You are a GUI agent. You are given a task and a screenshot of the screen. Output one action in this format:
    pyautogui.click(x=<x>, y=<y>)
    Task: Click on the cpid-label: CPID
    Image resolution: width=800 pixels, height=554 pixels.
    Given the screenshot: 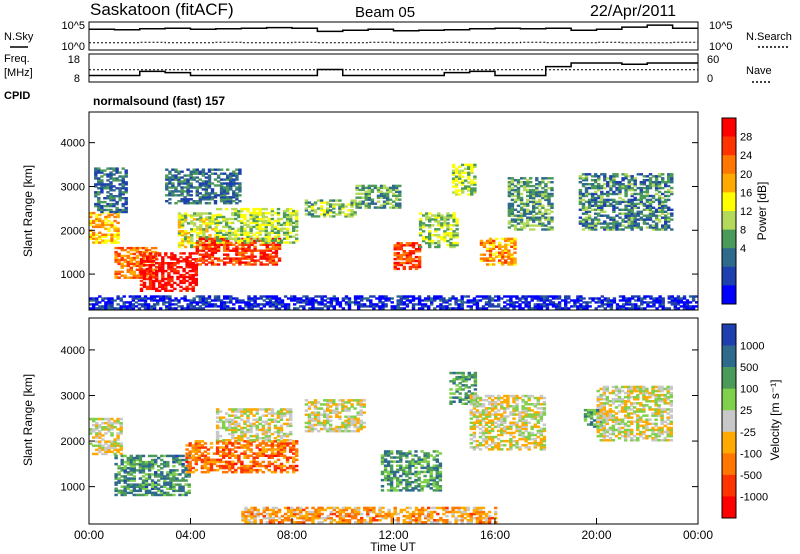 What is the action you would take?
    pyautogui.click(x=17, y=96)
    